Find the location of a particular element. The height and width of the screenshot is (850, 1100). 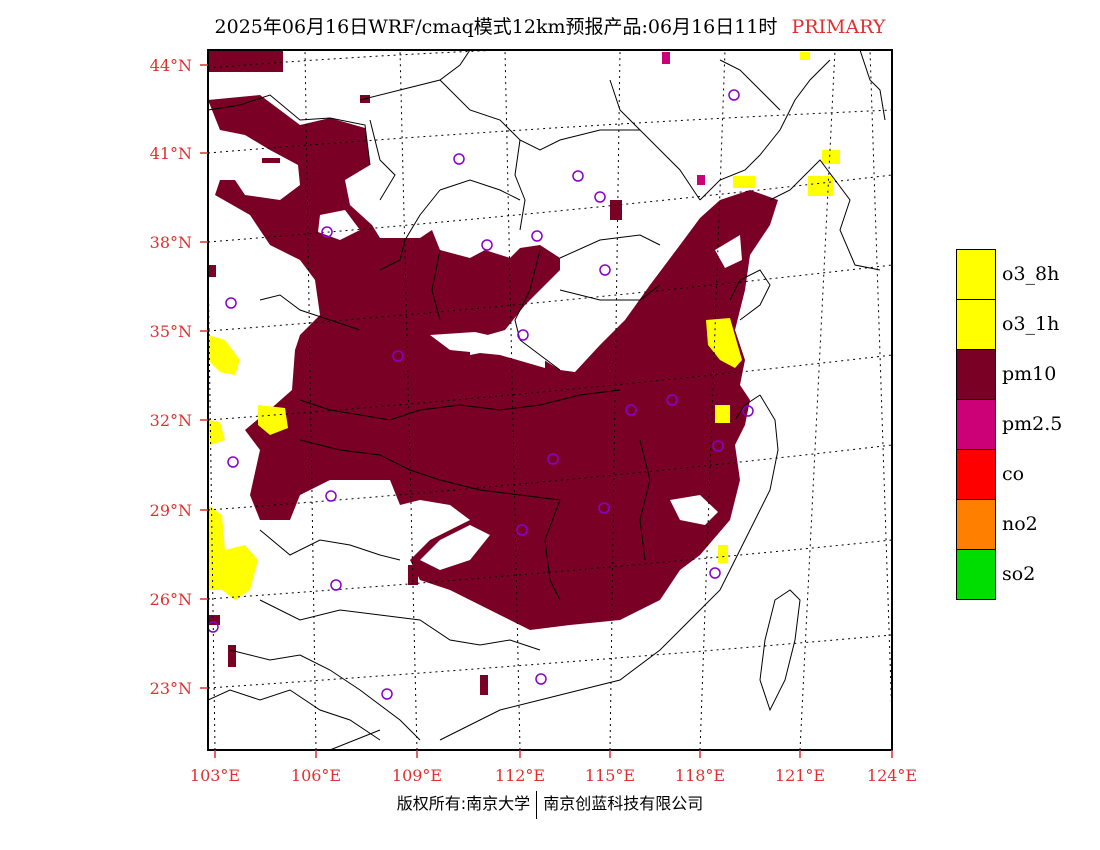

lat-label: 23°N is located at coordinates (170, 688).